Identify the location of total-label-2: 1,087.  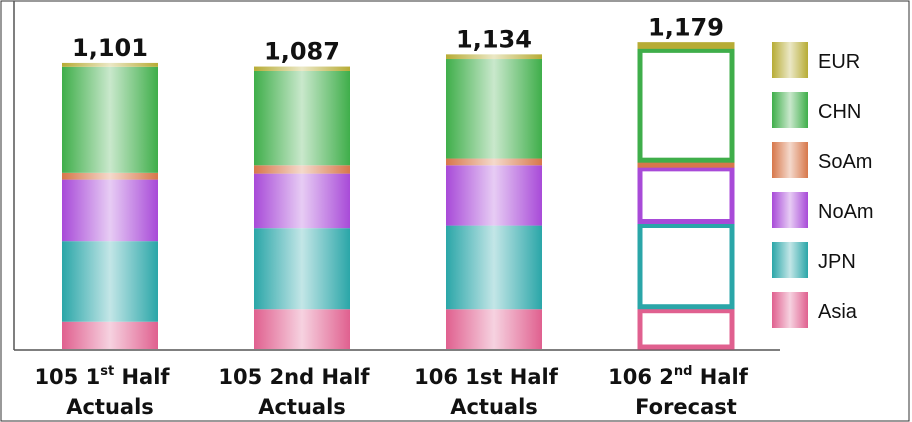
(302, 52).